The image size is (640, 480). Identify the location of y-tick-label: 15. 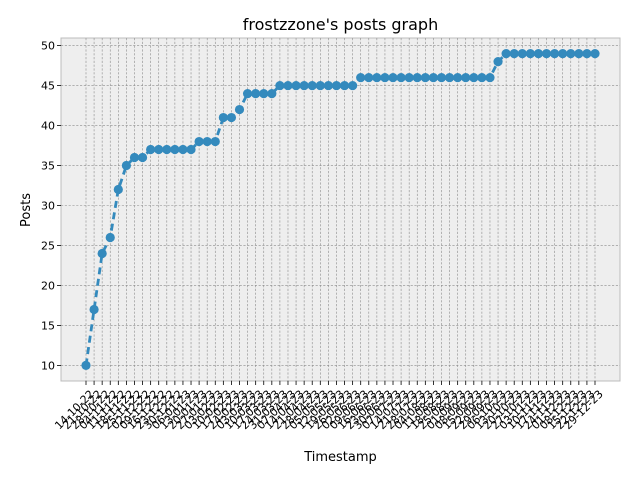
(48, 325).